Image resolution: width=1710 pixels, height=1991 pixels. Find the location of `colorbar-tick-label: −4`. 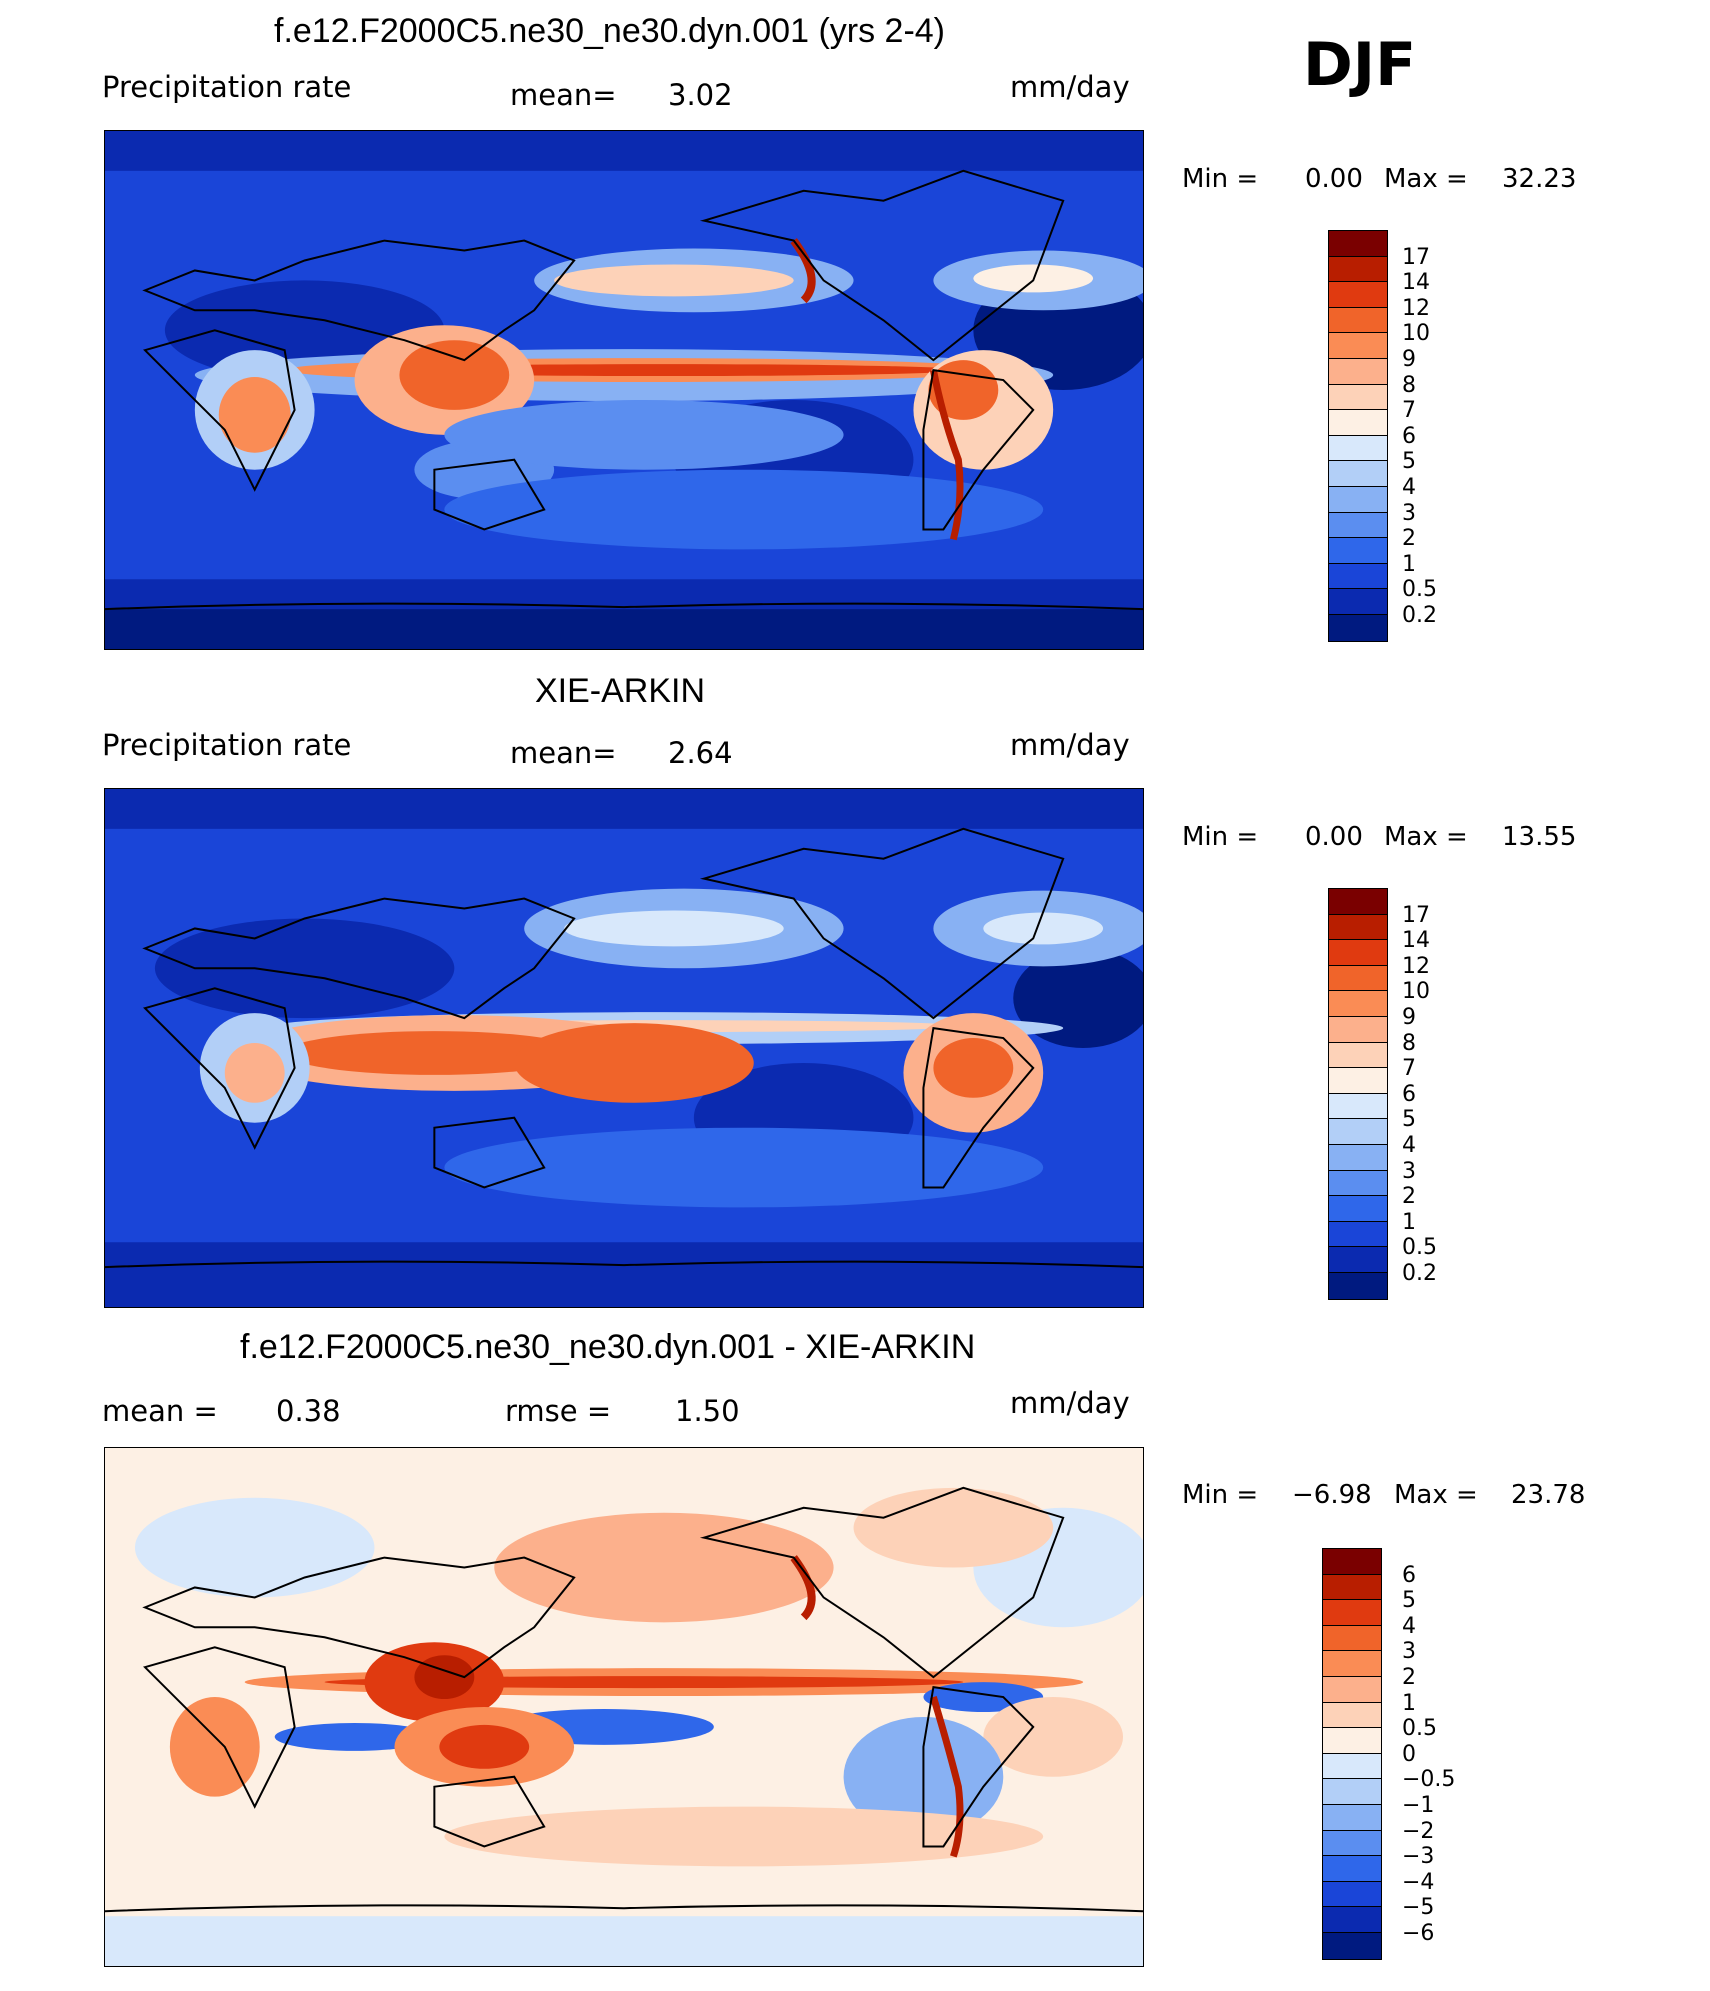

colorbar-tick-label: −4 is located at coordinates (1418, 1882).